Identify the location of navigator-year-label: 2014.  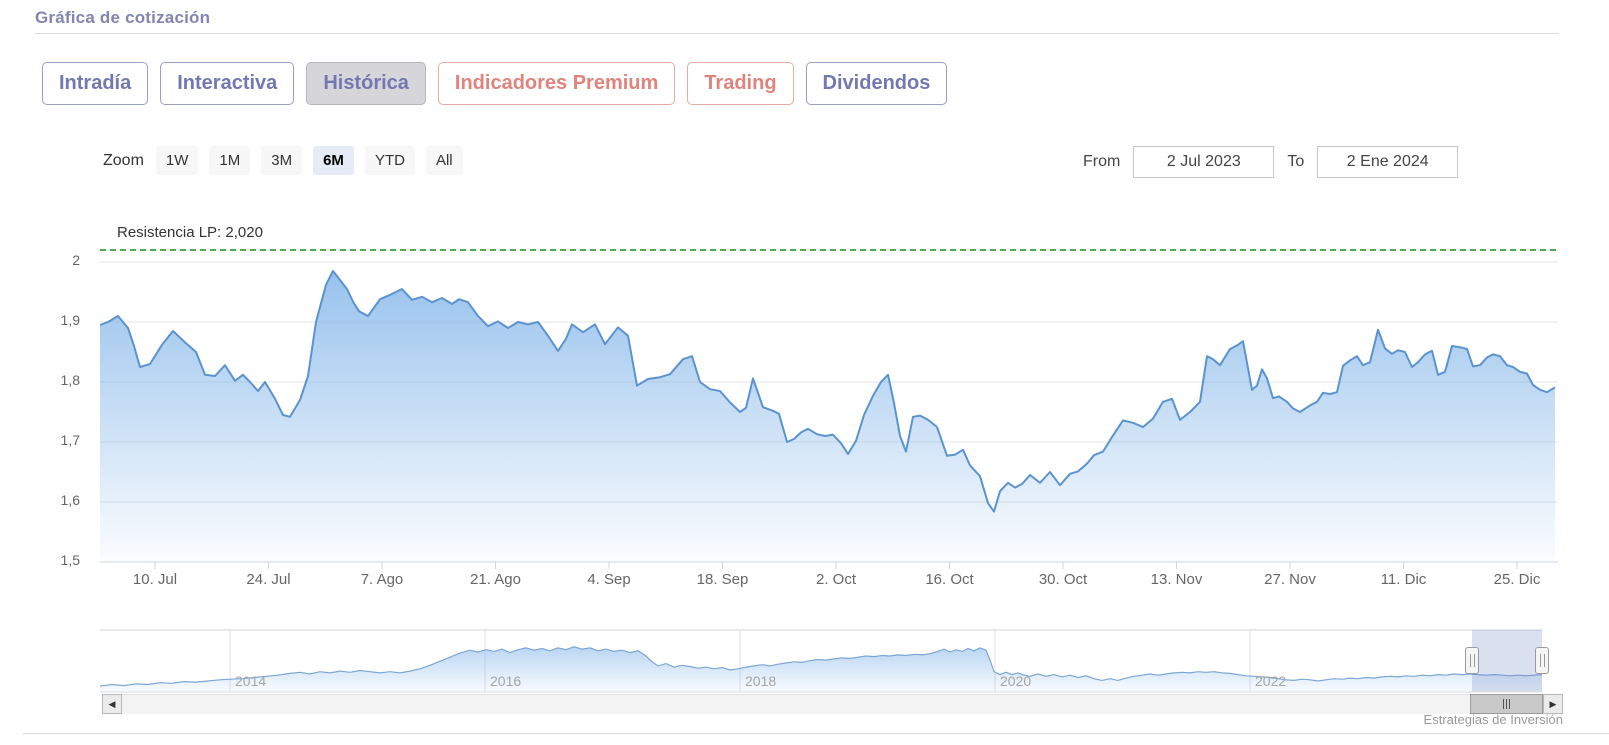
(251, 681).